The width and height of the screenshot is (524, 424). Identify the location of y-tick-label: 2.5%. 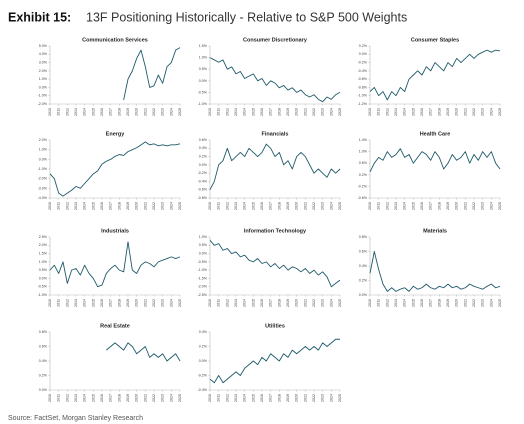
(43, 237).